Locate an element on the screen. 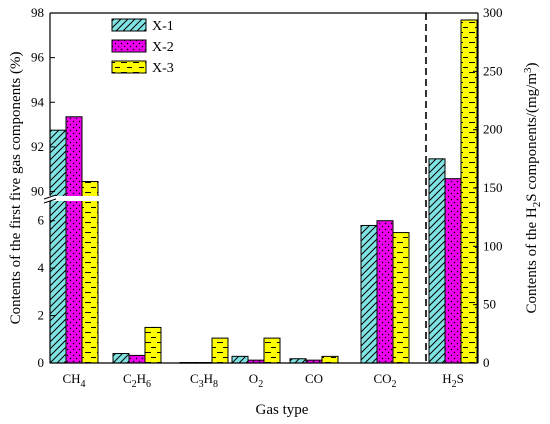  x-tick-label-h2s: H2S is located at coordinates (453, 380).